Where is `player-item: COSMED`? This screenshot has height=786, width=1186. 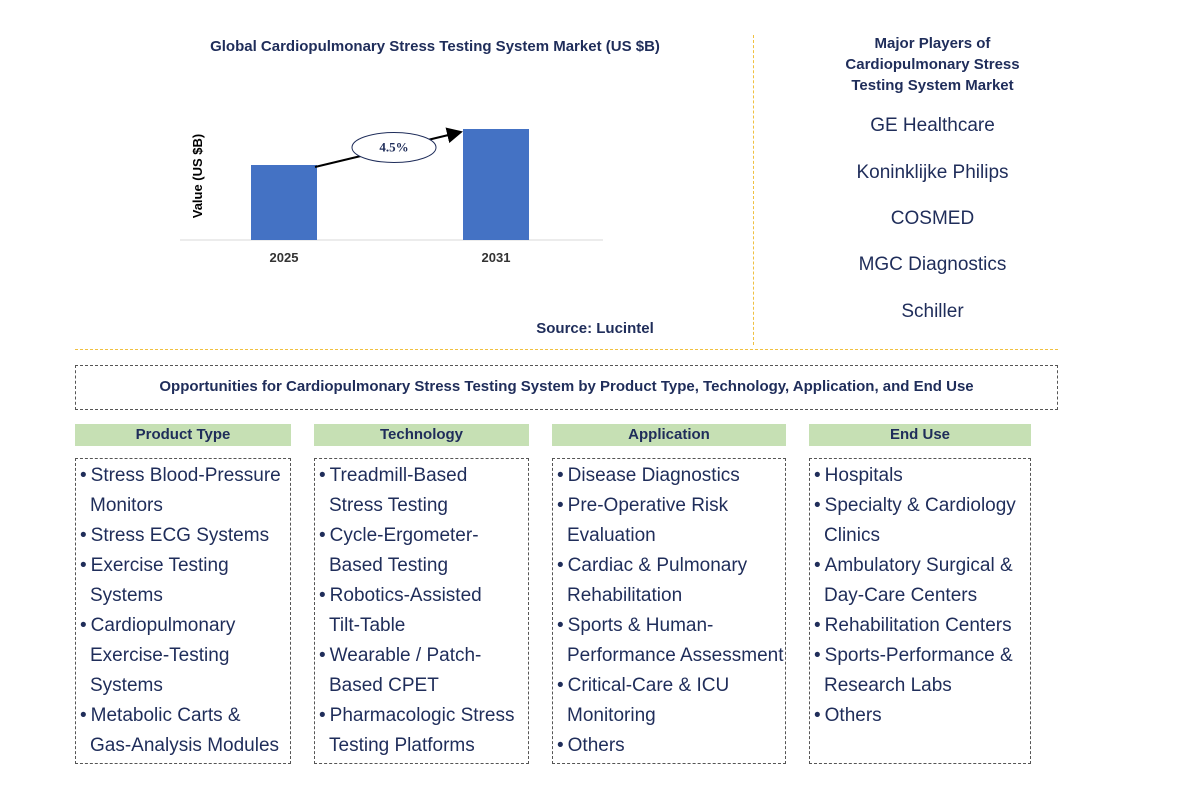 player-item: COSMED is located at coordinates (932, 218).